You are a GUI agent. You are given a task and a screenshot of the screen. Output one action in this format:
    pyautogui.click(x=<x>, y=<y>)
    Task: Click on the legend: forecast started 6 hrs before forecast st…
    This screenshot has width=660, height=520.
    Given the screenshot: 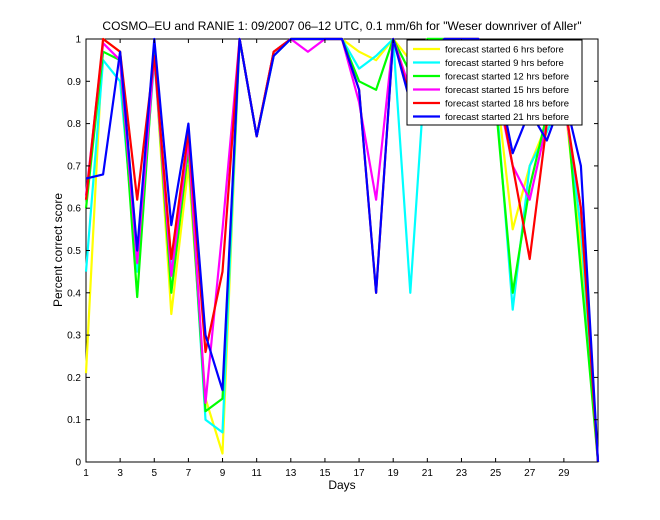 What is the action you would take?
    pyautogui.click(x=494, y=82)
    